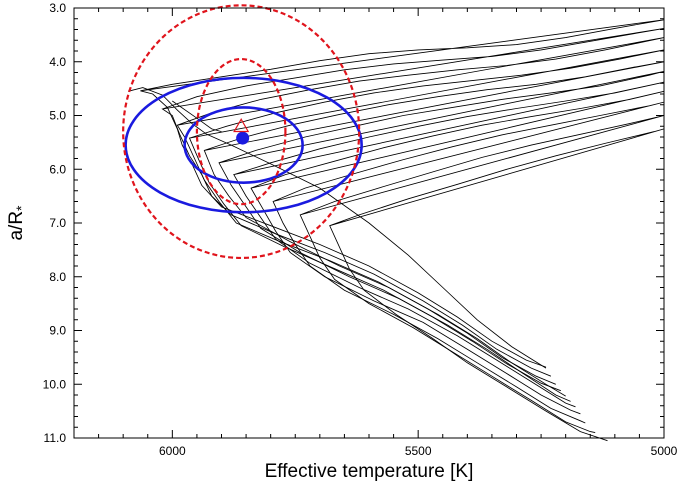  What do you see at coordinates (57, 62) in the screenshot?
I see `y-tick-label: 4.0` at bounding box center [57, 62].